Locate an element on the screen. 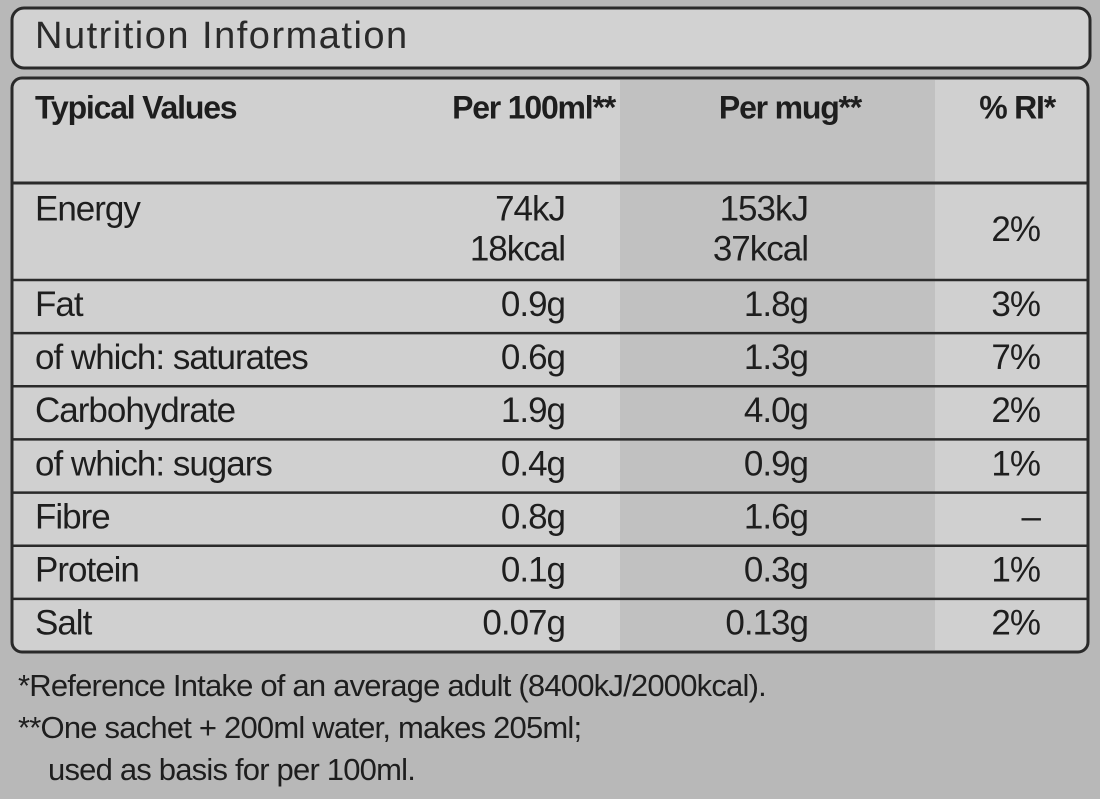  nutrient-name: of which: saturates is located at coordinates (171, 357).